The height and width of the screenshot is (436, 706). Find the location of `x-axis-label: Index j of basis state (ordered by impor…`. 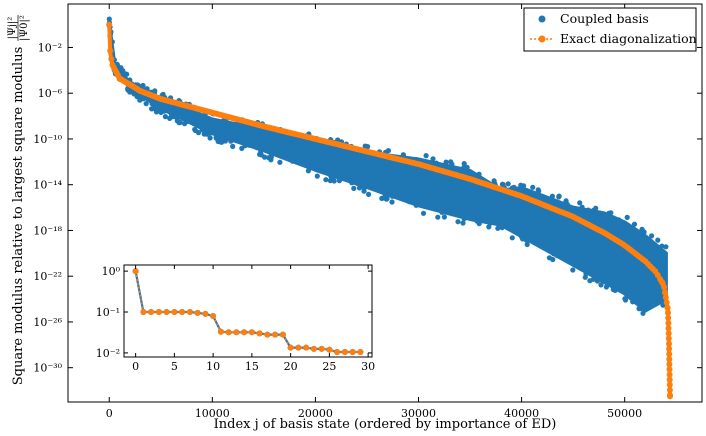

x-axis-label: Index j of basis state (ordered by impor… is located at coordinates (385, 424).